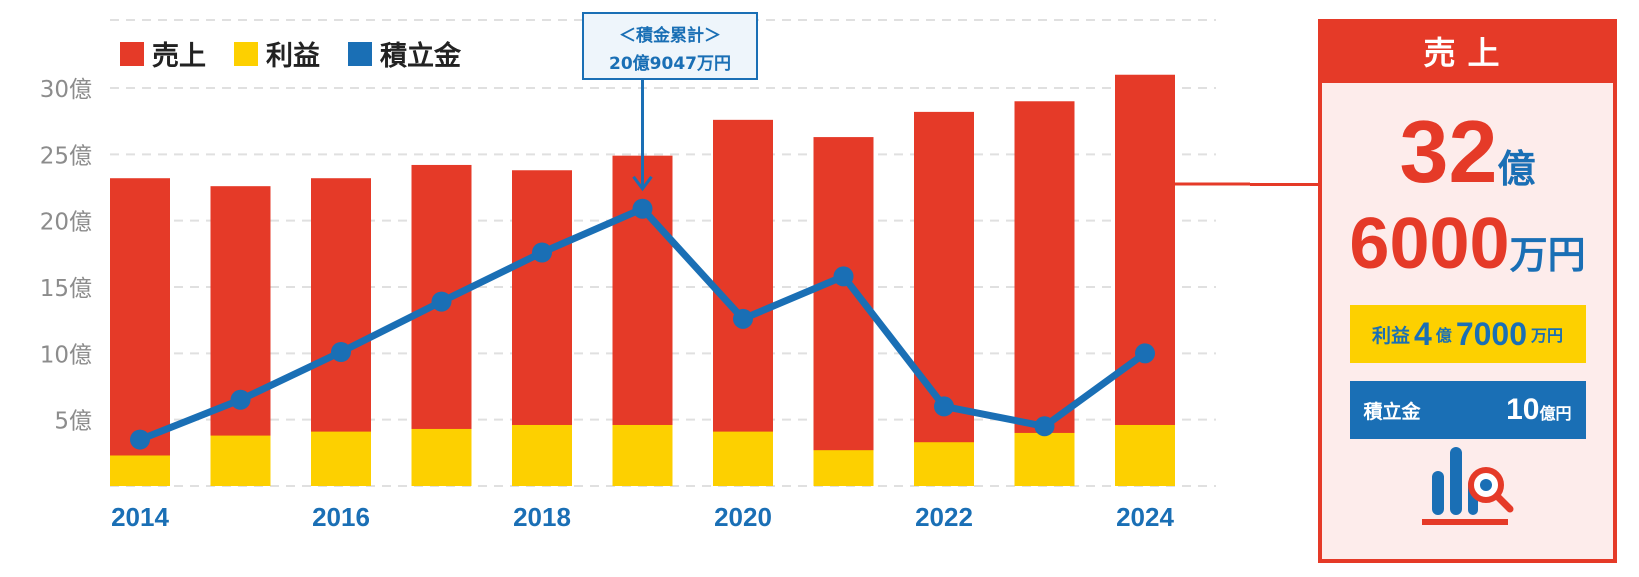 This screenshot has width=1639, height=577. What do you see at coordinates (1491, 333) in the screenshot?
I see `profit-man-number: 7000` at bounding box center [1491, 333].